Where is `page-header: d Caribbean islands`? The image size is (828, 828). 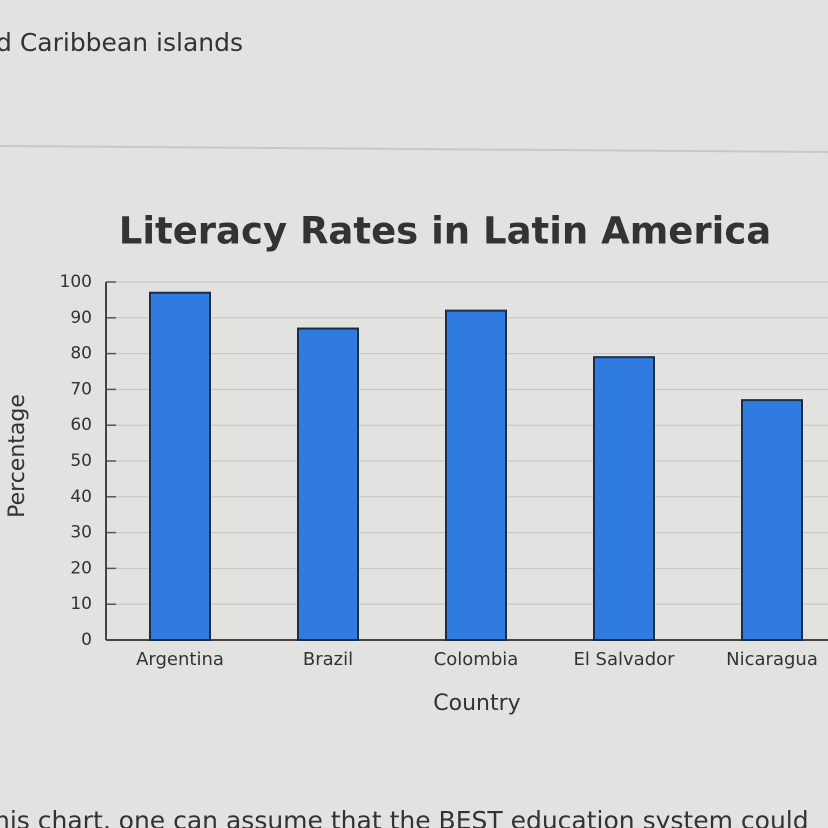
page-header: d Caribbean islands is located at coordinates (121, 42).